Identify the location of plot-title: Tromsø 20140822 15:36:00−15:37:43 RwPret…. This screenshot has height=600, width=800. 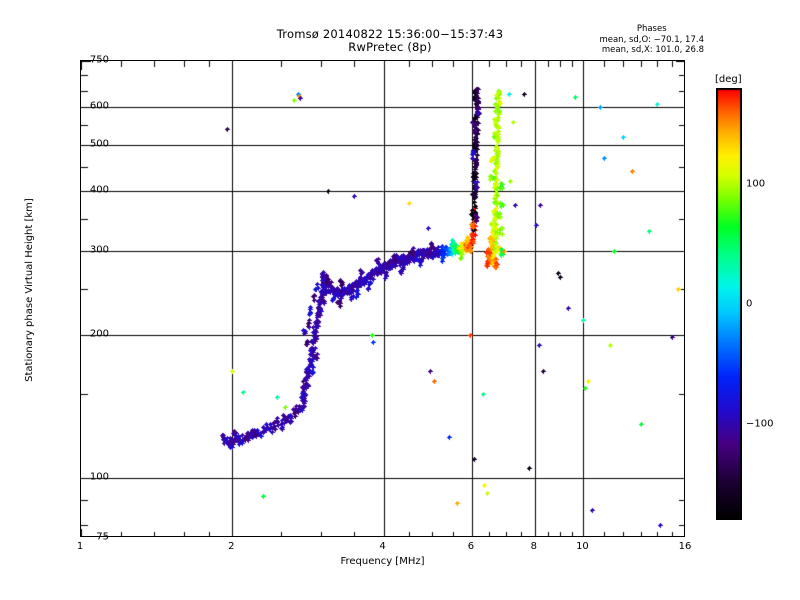
(390, 41).